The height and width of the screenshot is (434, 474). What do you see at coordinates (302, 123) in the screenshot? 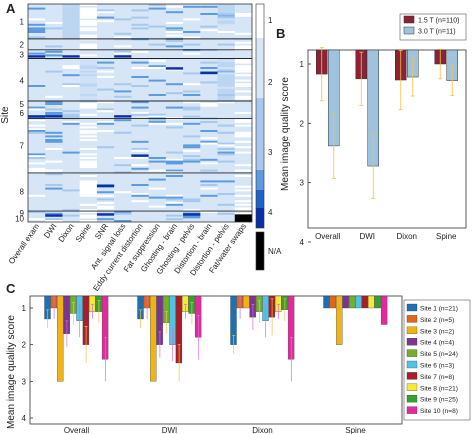
I see `panel-b-ytick-label: 2` at bounding box center [302, 123].